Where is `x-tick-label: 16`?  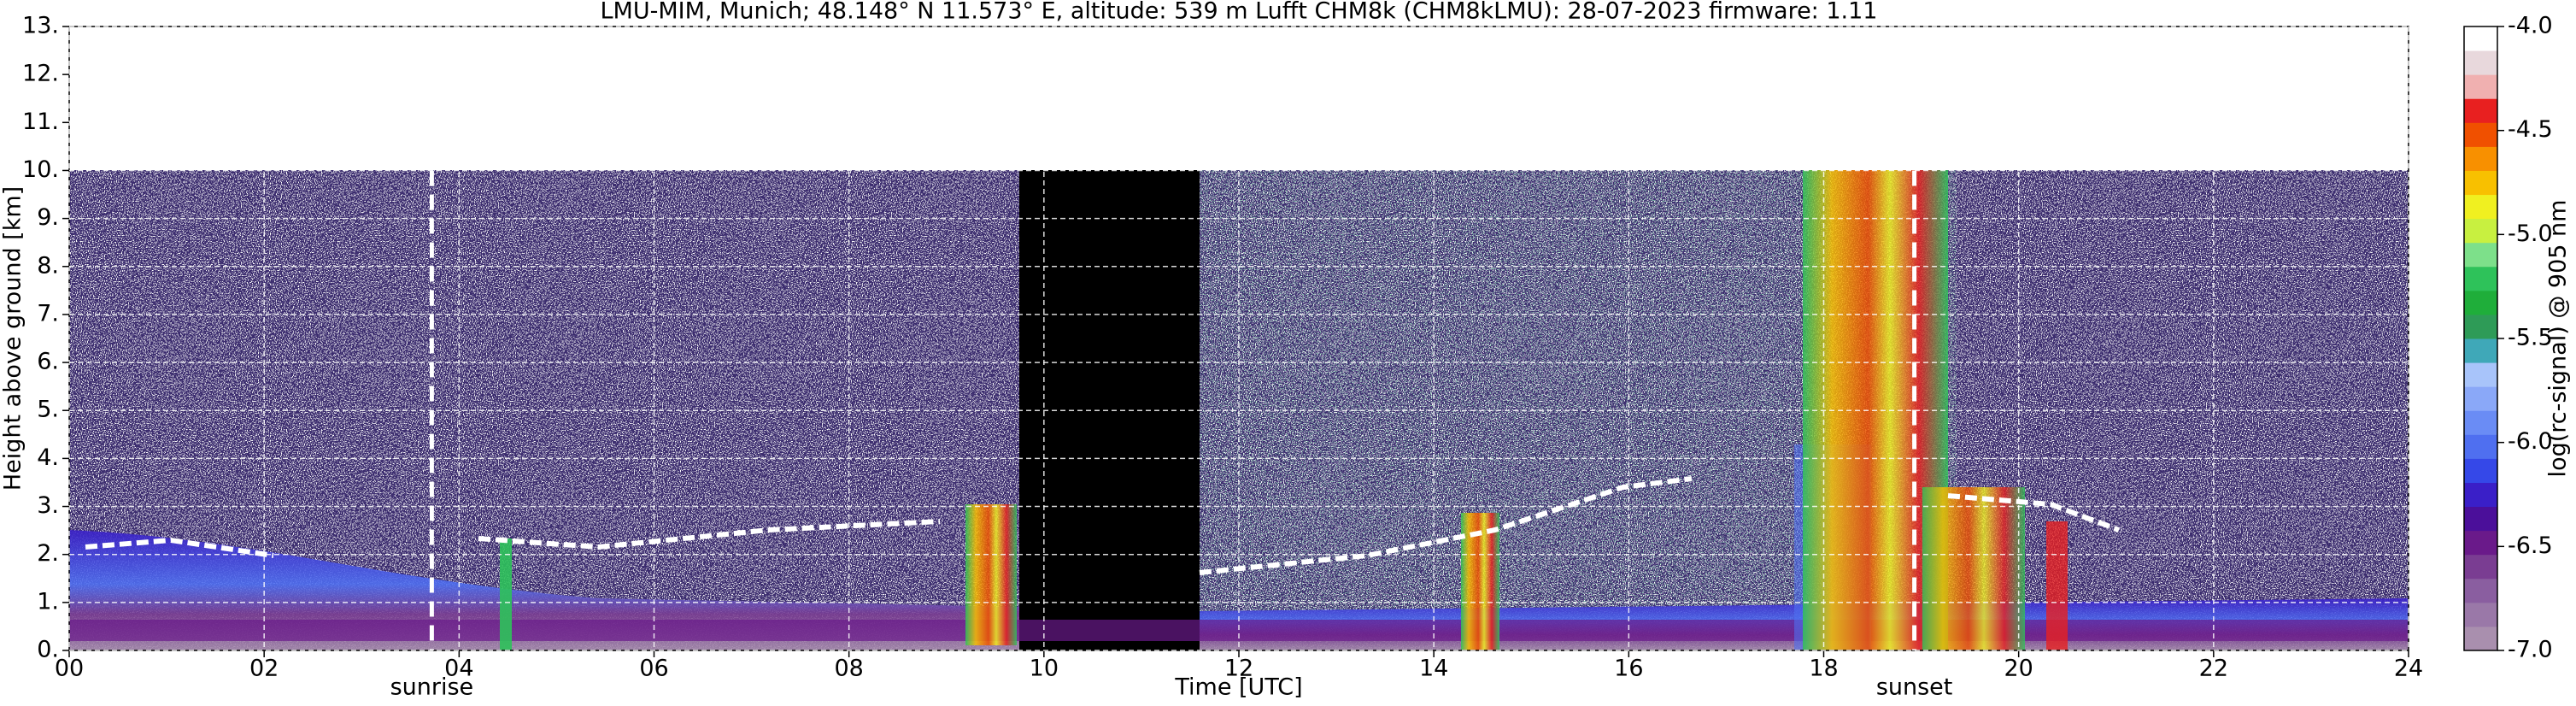 x-tick-label: 16 is located at coordinates (1628, 669).